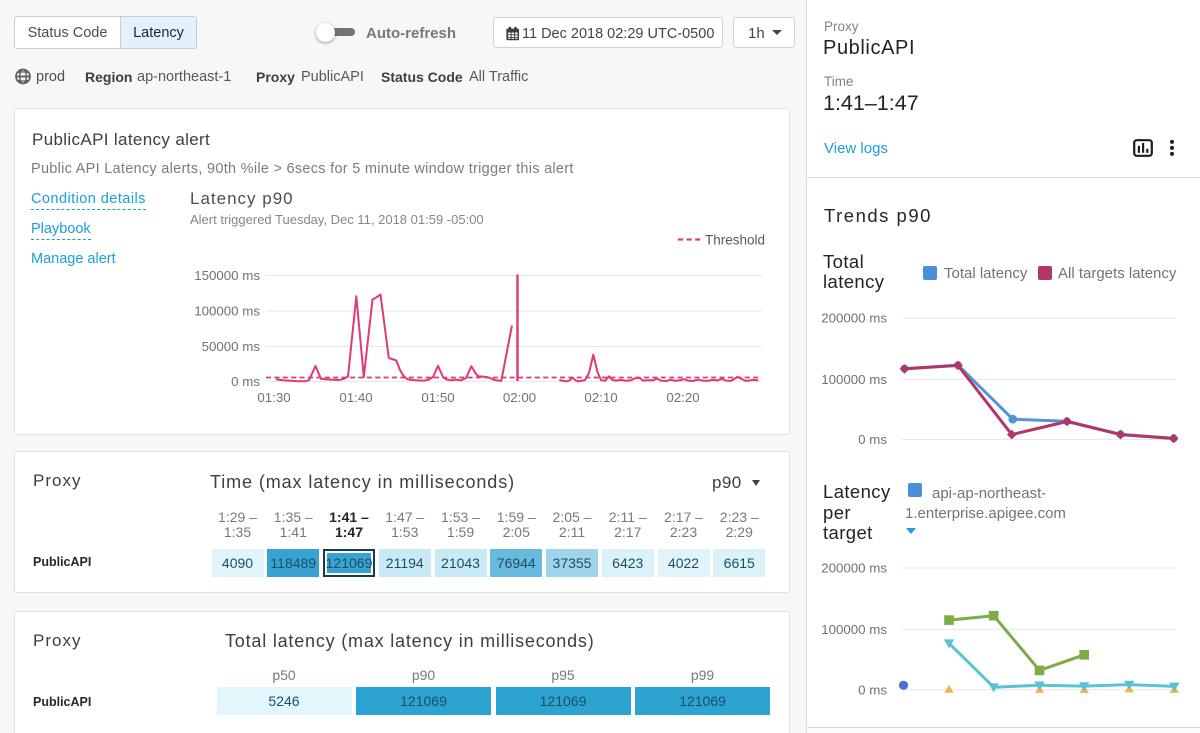  What do you see at coordinates (519, 397) in the screenshot?
I see `svg-text: 02:00` at bounding box center [519, 397].